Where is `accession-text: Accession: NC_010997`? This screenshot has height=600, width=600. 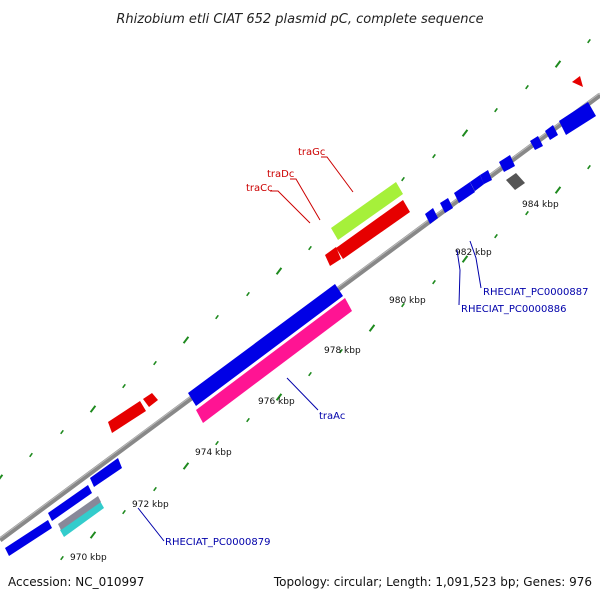
accession-text: Accession: NC_010997 is located at coordinates (76, 582).